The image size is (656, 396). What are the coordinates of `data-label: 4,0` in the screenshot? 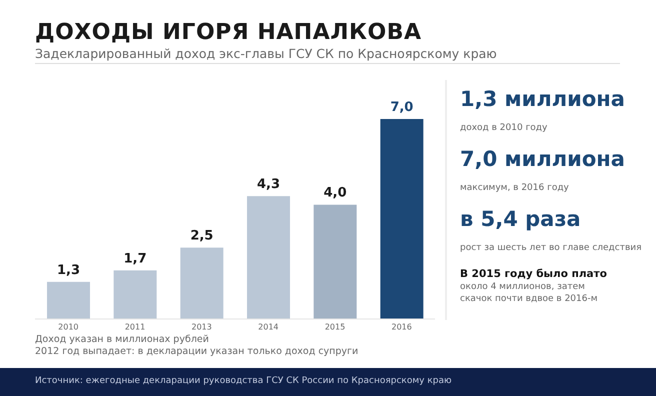 It's located at (335, 193).